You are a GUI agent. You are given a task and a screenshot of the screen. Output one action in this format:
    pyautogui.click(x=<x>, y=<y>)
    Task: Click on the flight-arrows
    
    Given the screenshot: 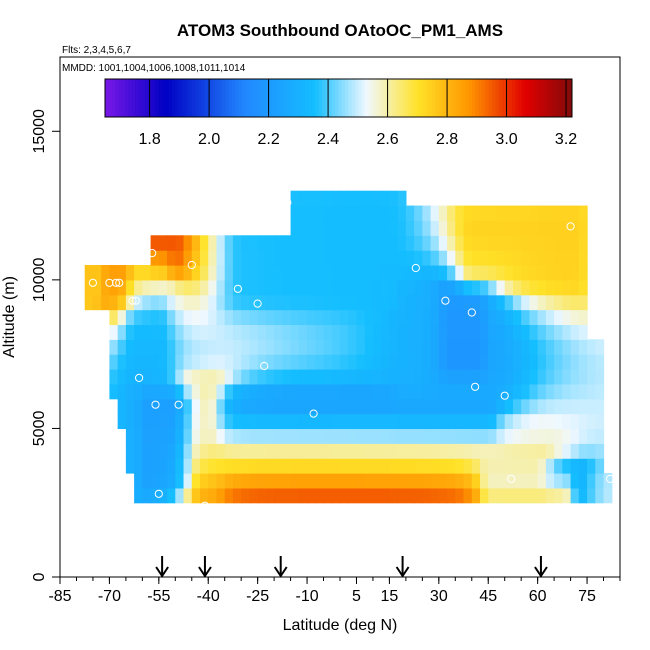 What is the action you would take?
    pyautogui.click(x=351, y=567)
    